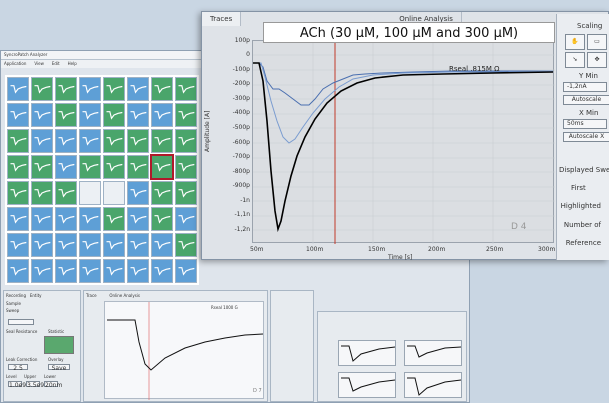 Image resolution: width=609 pixels, height=403 pixels. I want to click on tab-entity: Entity, so click(35, 295).